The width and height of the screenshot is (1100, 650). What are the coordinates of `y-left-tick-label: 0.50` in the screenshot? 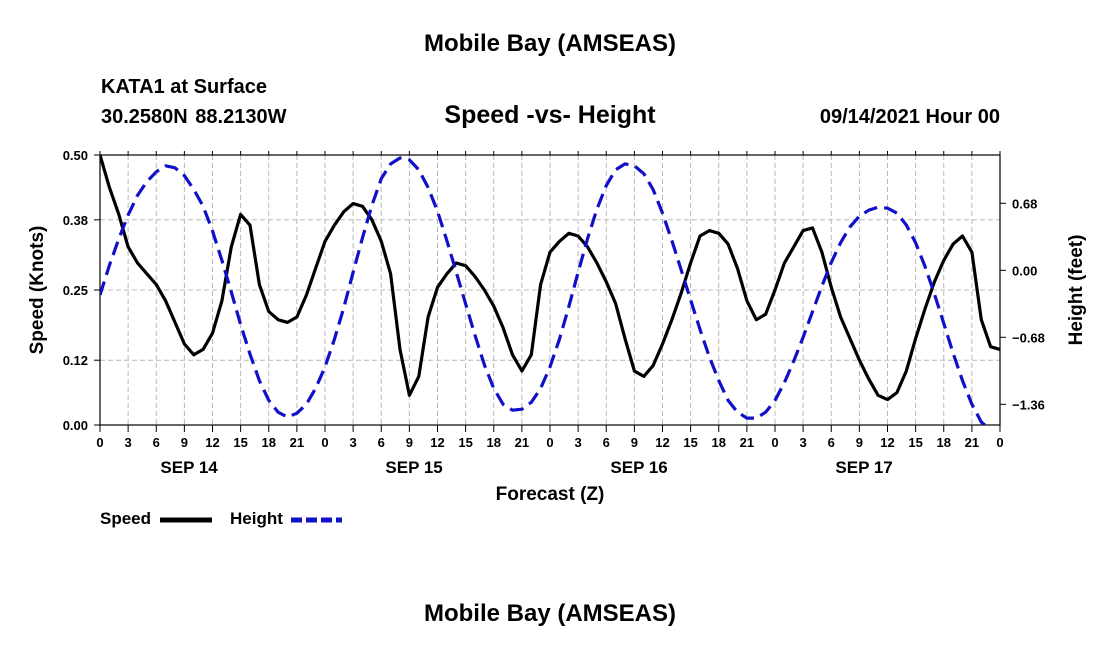 It's located at (75, 155).